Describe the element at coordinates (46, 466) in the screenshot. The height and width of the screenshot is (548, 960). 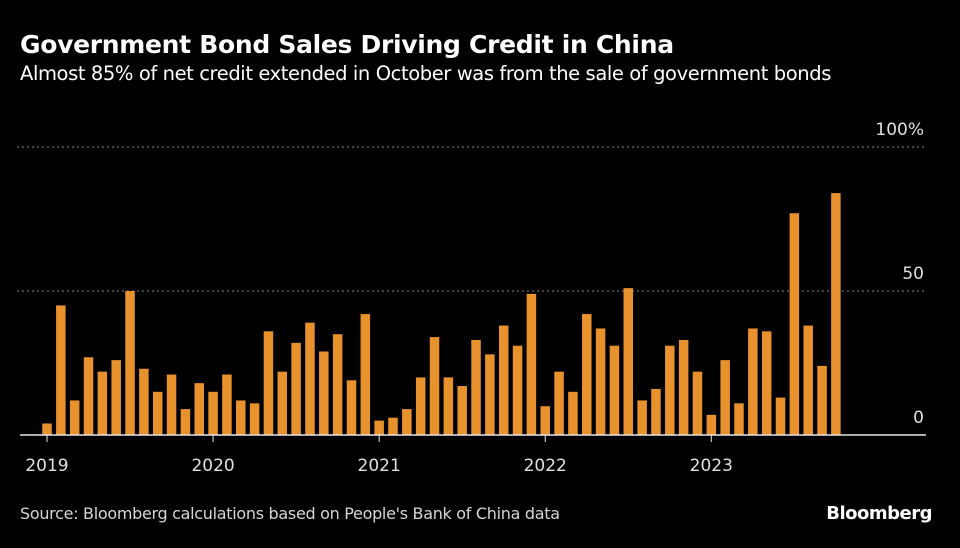
I see `x-tick-label: 2019` at that location.